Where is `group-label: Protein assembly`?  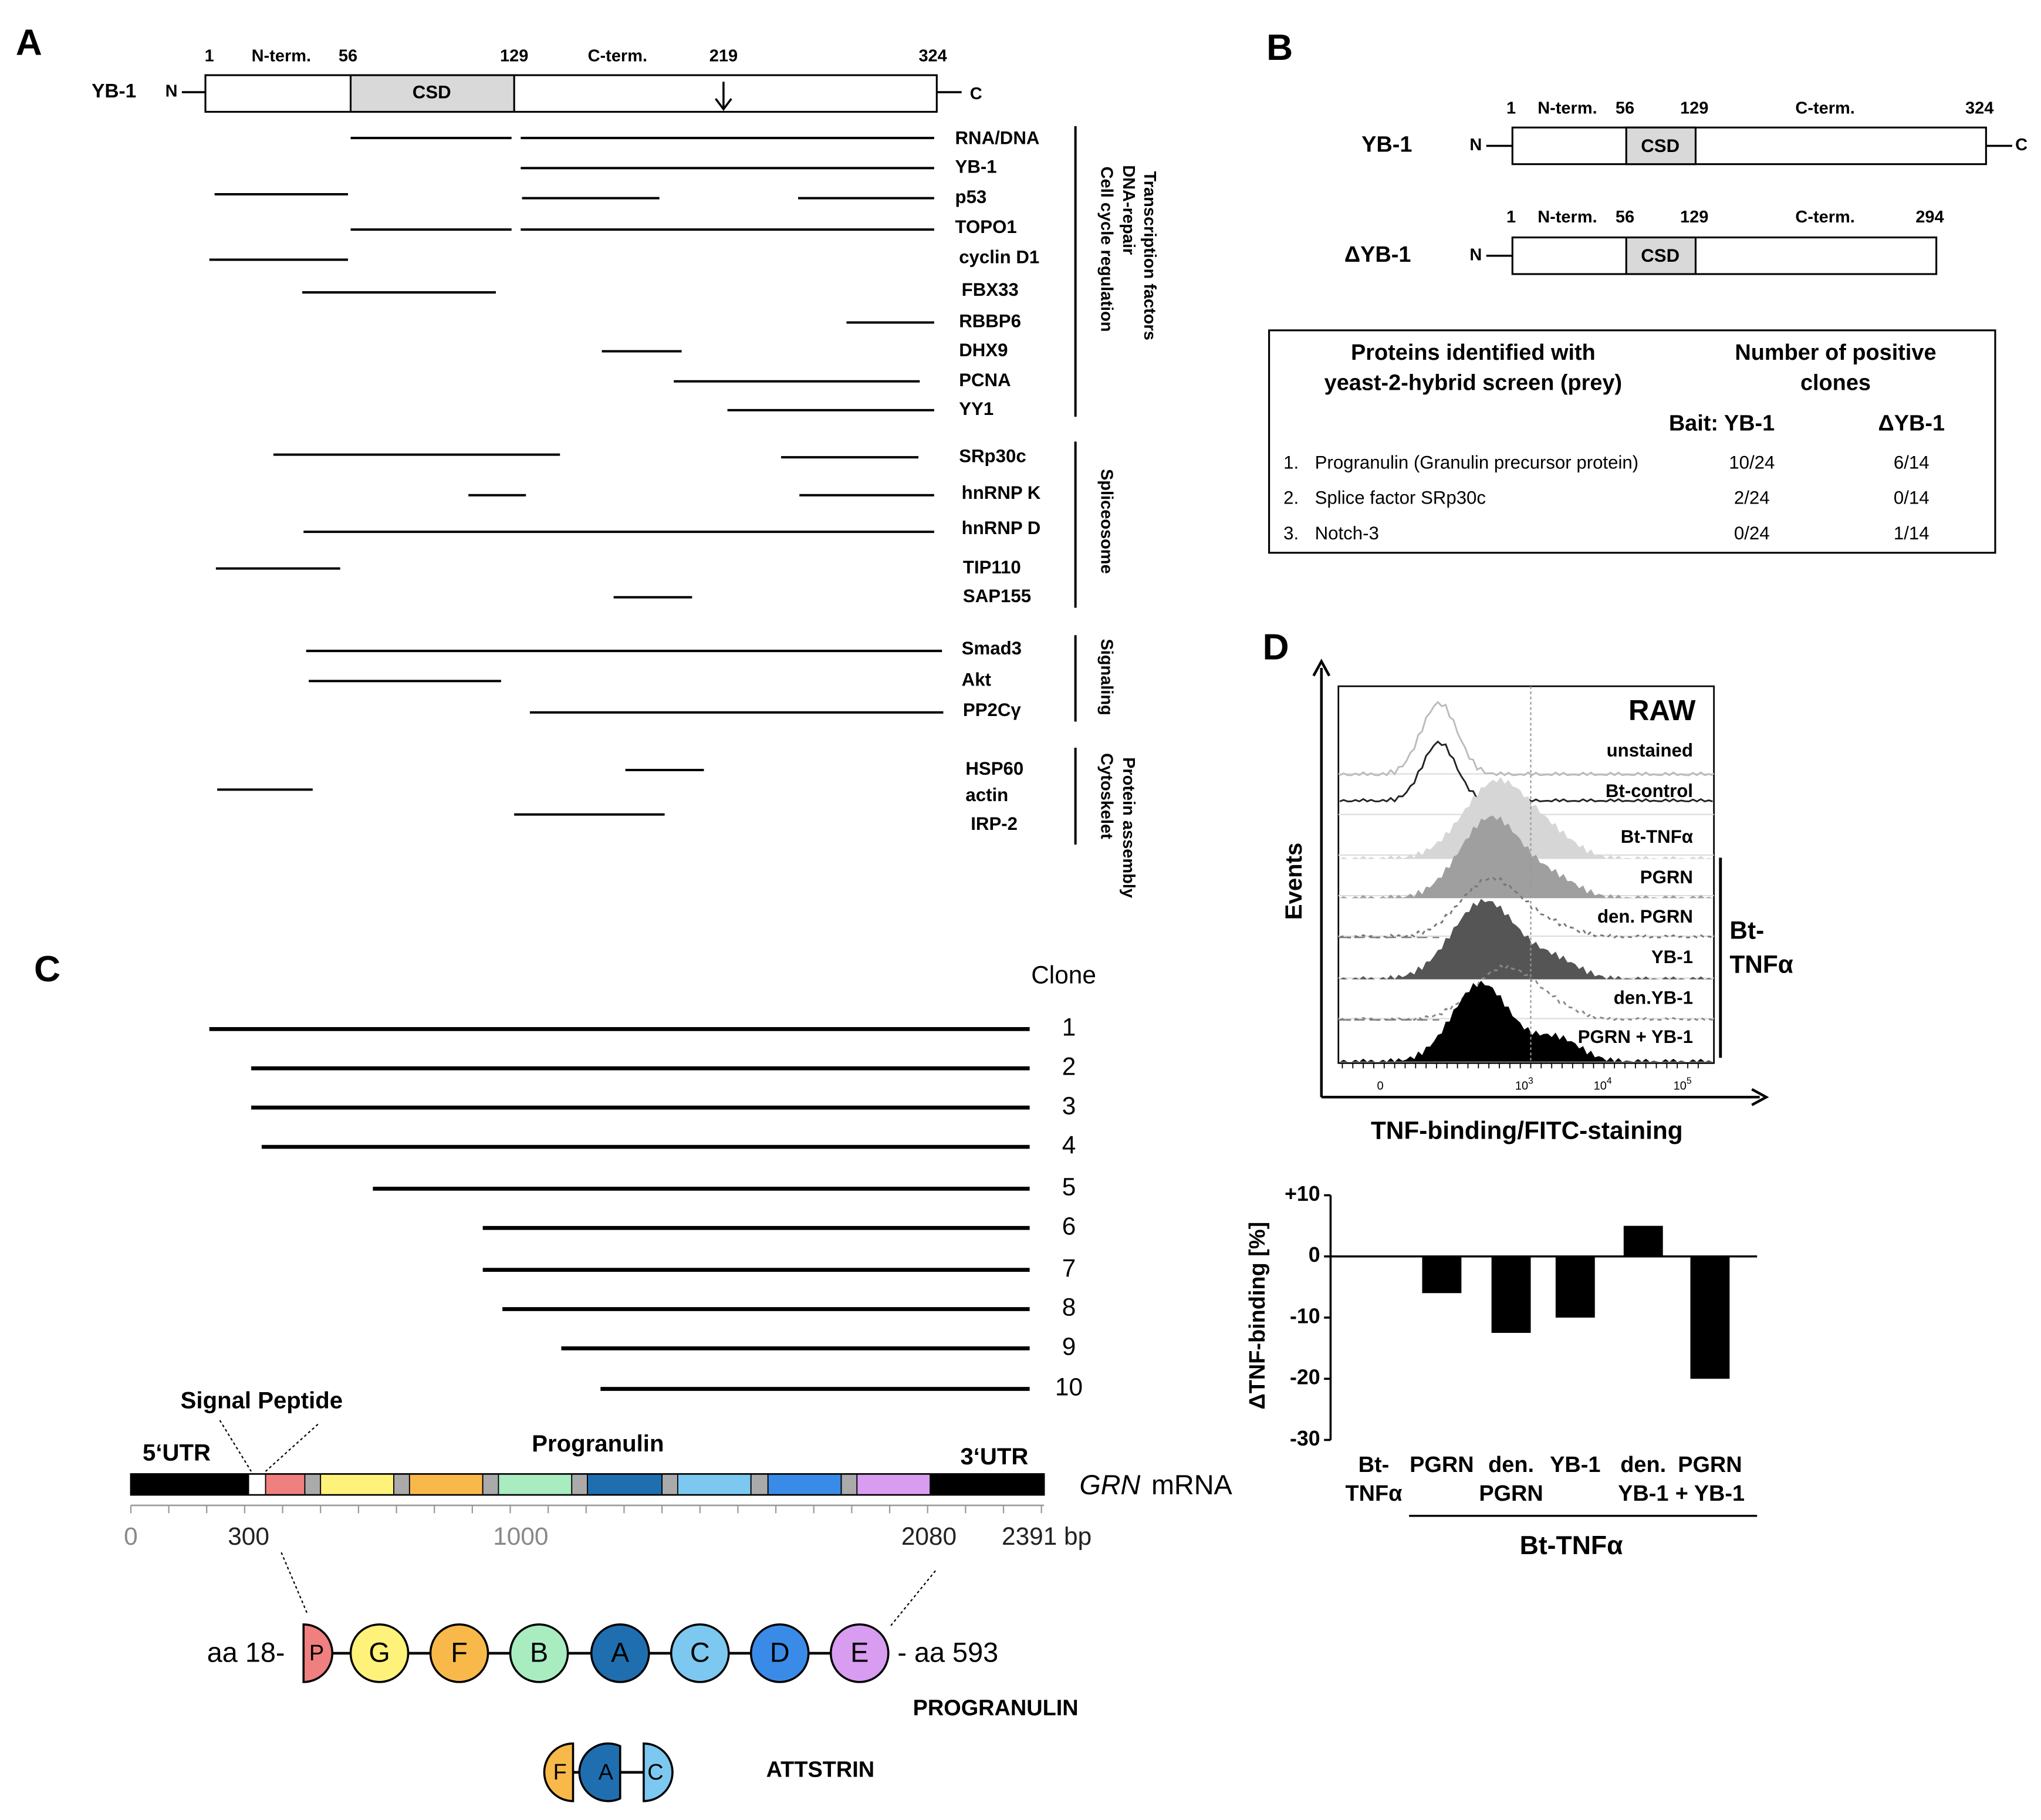
group-label: Protein assembly is located at coordinates (1128, 827).